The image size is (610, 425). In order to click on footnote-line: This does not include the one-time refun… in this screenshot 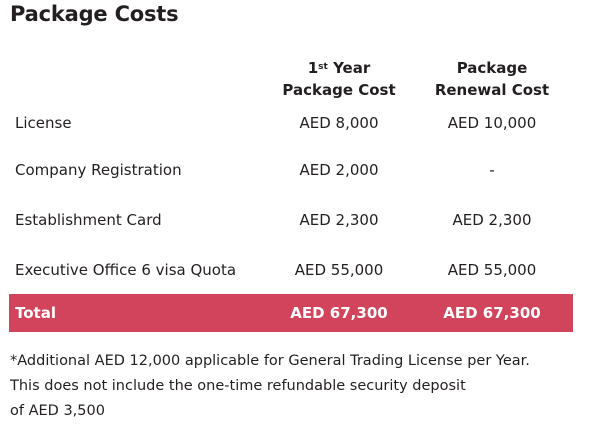, I will do `click(238, 386)`.